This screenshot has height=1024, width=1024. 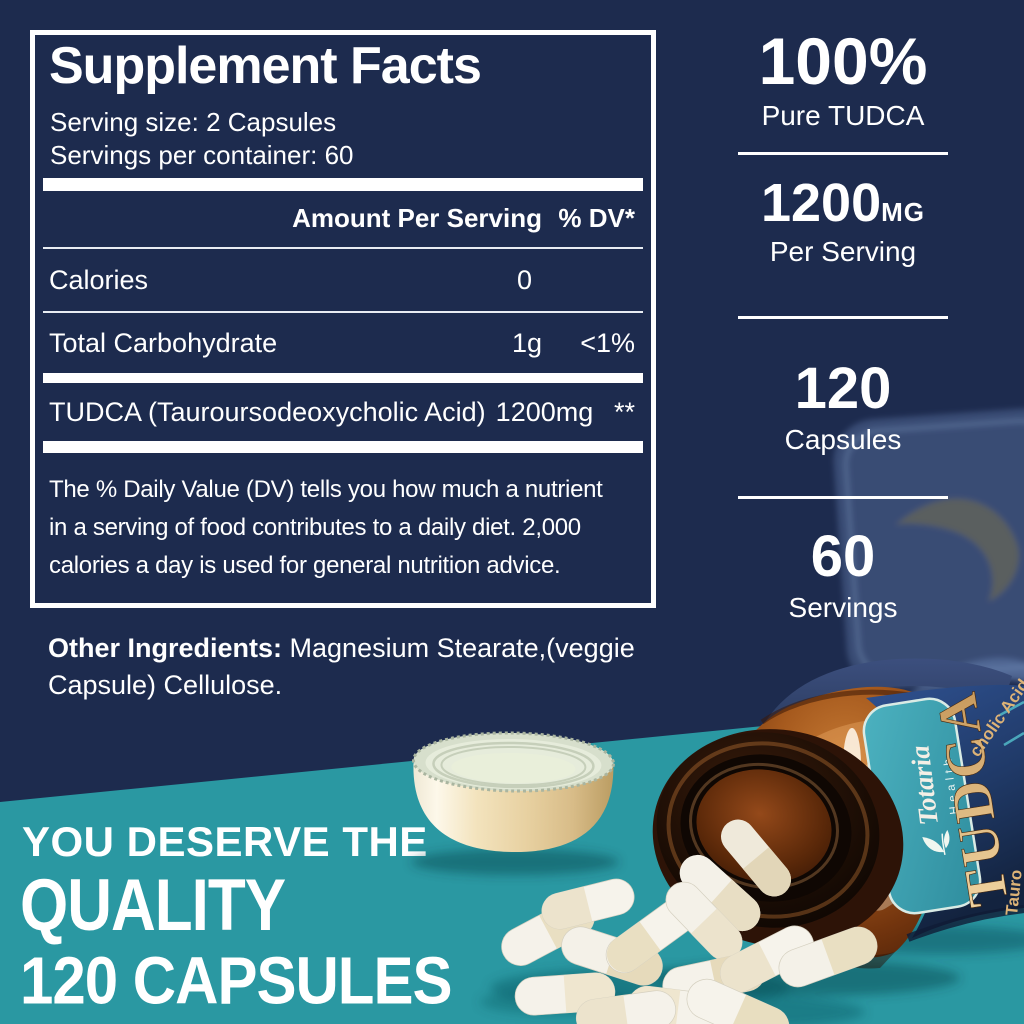 I want to click on facts-header-row: Amount Per Serving % DV*, so click(x=343, y=218).